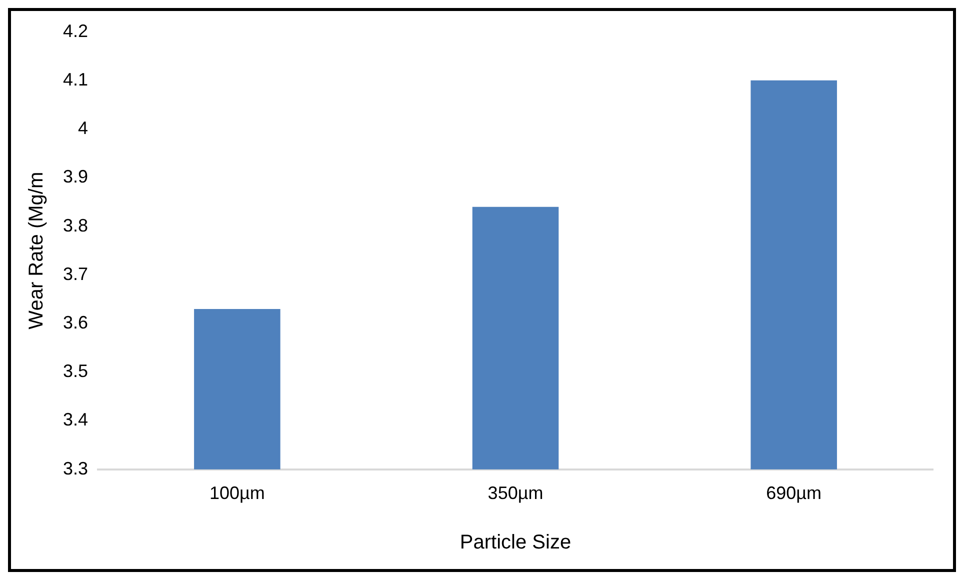 The width and height of the screenshot is (964, 580). What do you see at coordinates (75, 79) in the screenshot?
I see `y-tick-label: 4.1` at bounding box center [75, 79].